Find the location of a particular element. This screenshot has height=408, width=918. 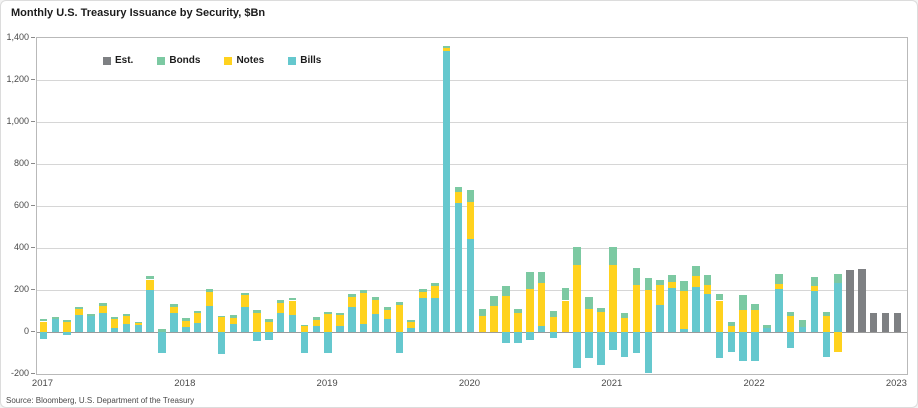

y-axis-label: 1,000 is located at coordinates (17, 121).